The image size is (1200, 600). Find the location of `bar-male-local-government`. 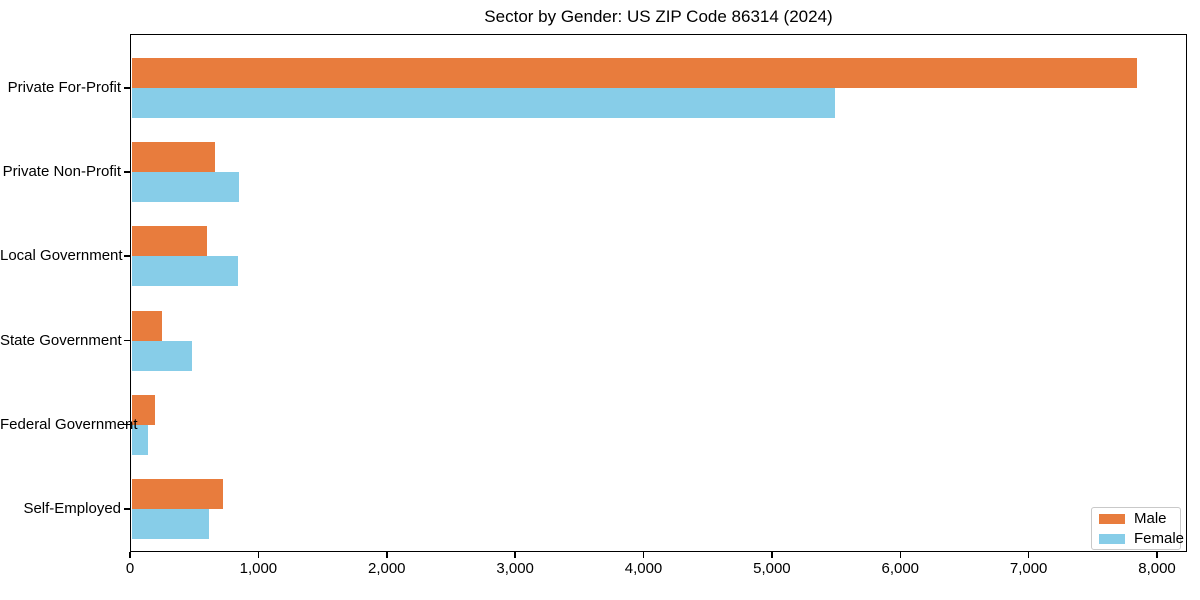

bar-male-local-government is located at coordinates (169, 241).